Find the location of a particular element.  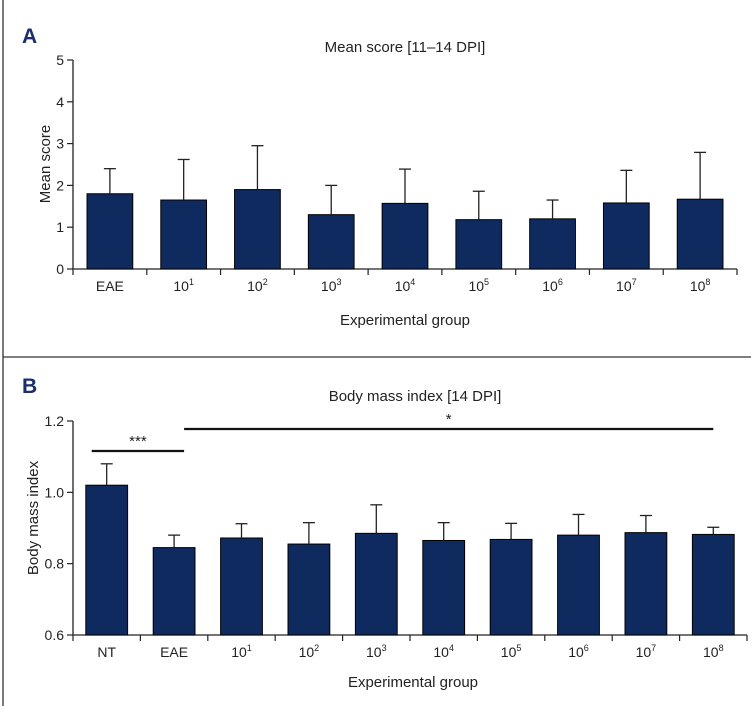

panel-b-x-tick-label: 10² is located at coordinates (309, 651).